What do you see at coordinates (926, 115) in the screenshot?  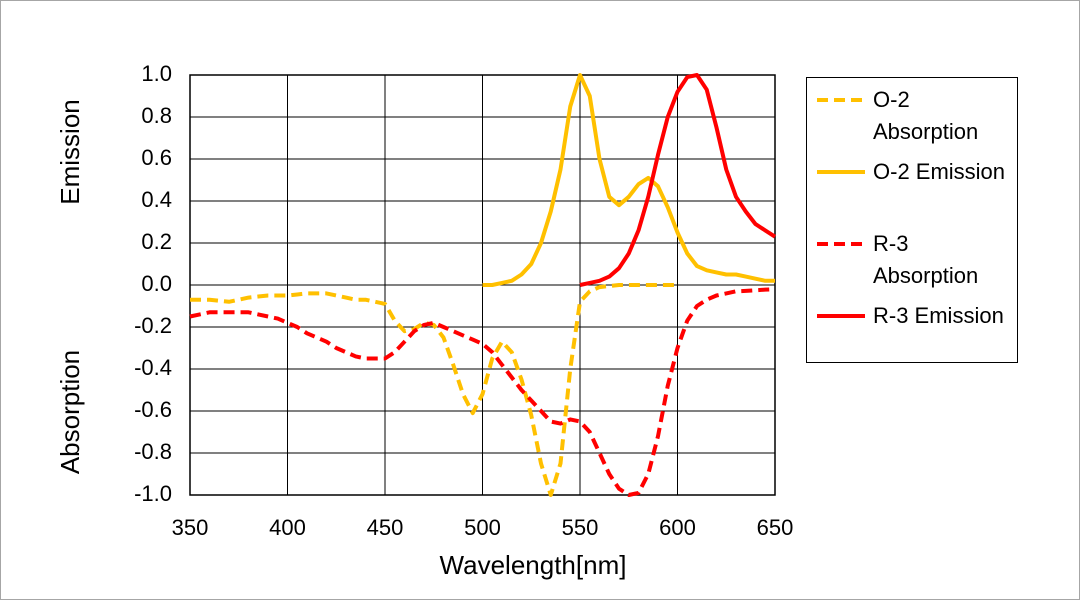 I see `legend-label: O-2 Absorption` at bounding box center [926, 115].